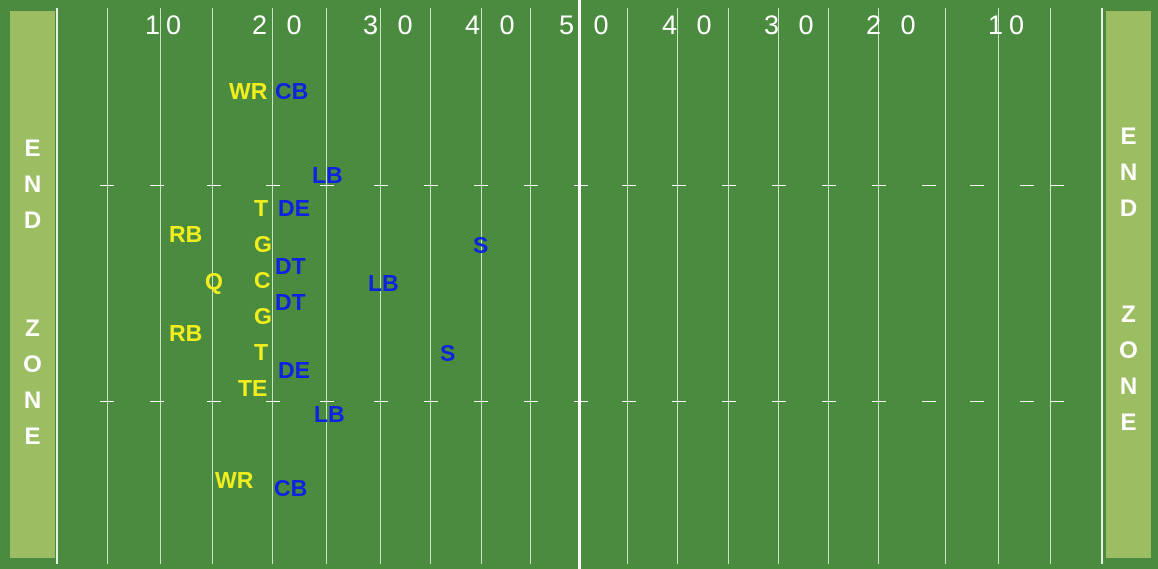 This screenshot has height=569, width=1158. What do you see at coordinates (261, 352) in the screenshot?
I see `offense-player-tackle-right: T` at bounding box center [261, 352].